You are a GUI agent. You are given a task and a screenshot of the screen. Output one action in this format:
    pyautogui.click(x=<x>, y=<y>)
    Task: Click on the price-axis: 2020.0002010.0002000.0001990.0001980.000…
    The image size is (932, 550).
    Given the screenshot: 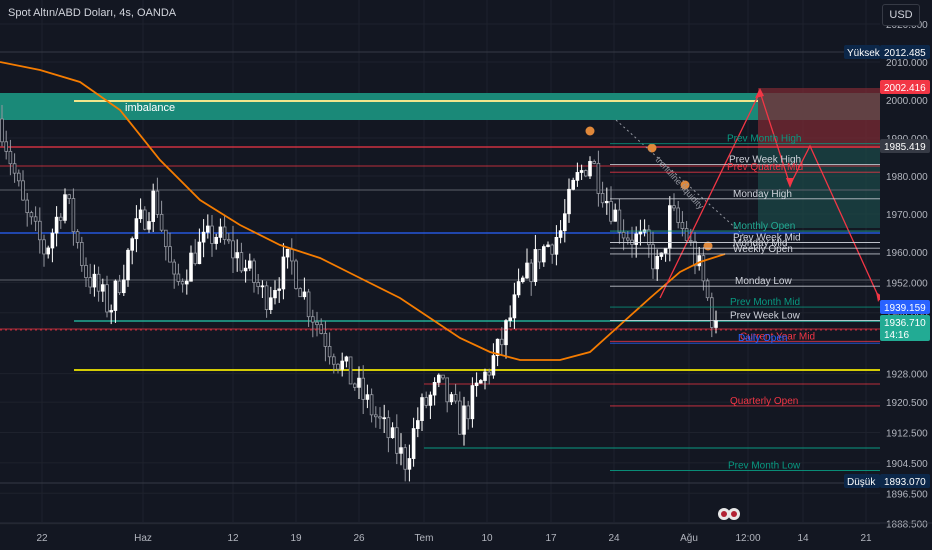 What is the action you would take?
    pyautogui.click(x=906, y=265)
    